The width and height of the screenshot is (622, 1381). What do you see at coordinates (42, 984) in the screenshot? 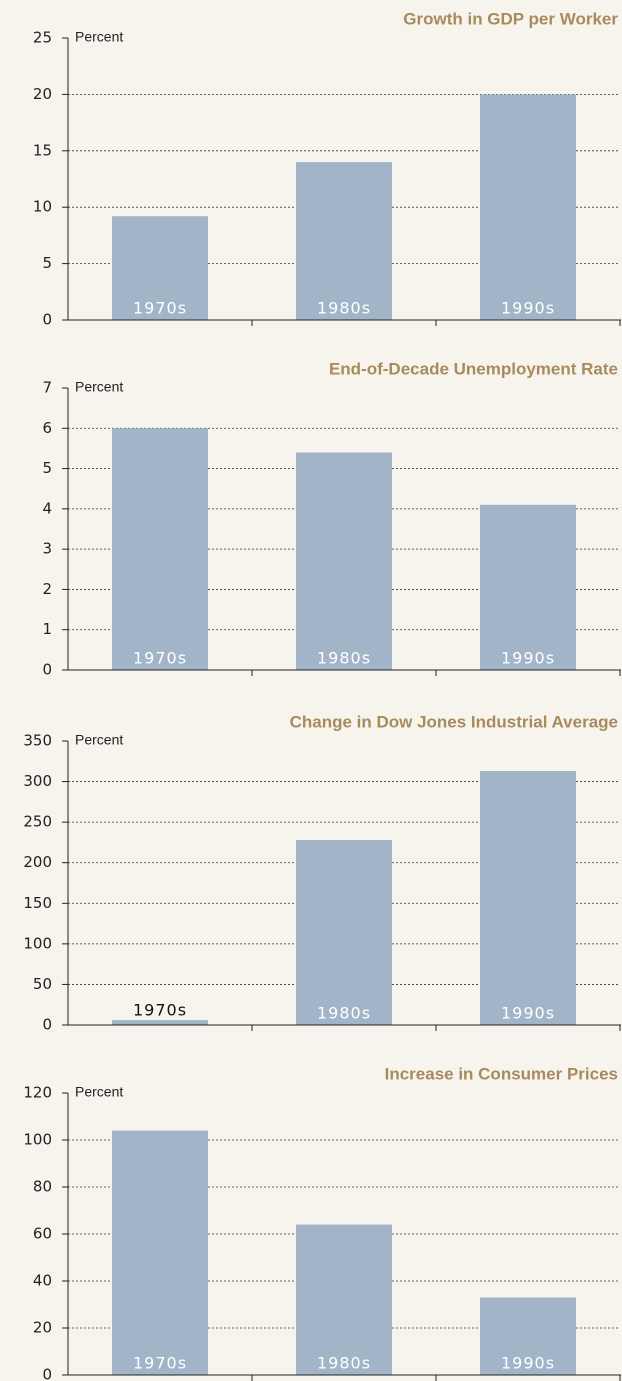
I see `y-tick-label: 50` at bounding box center [42, 984].